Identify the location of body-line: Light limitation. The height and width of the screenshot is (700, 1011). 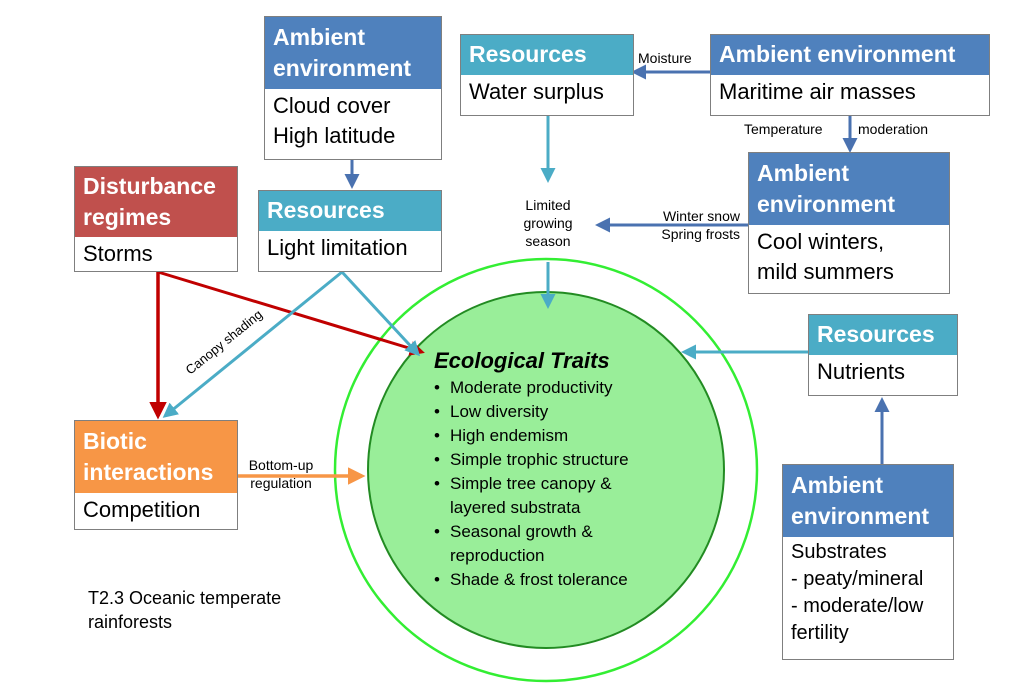
(337, 247).